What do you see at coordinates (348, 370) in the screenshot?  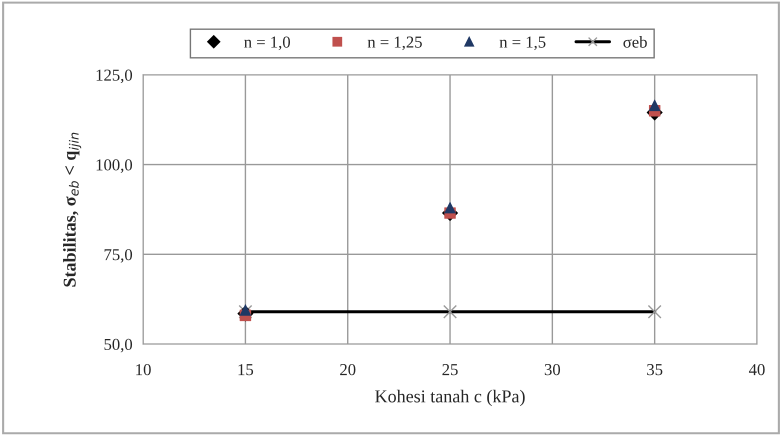 I see `x-tick-label: 20` at bounding box center [348, 370].